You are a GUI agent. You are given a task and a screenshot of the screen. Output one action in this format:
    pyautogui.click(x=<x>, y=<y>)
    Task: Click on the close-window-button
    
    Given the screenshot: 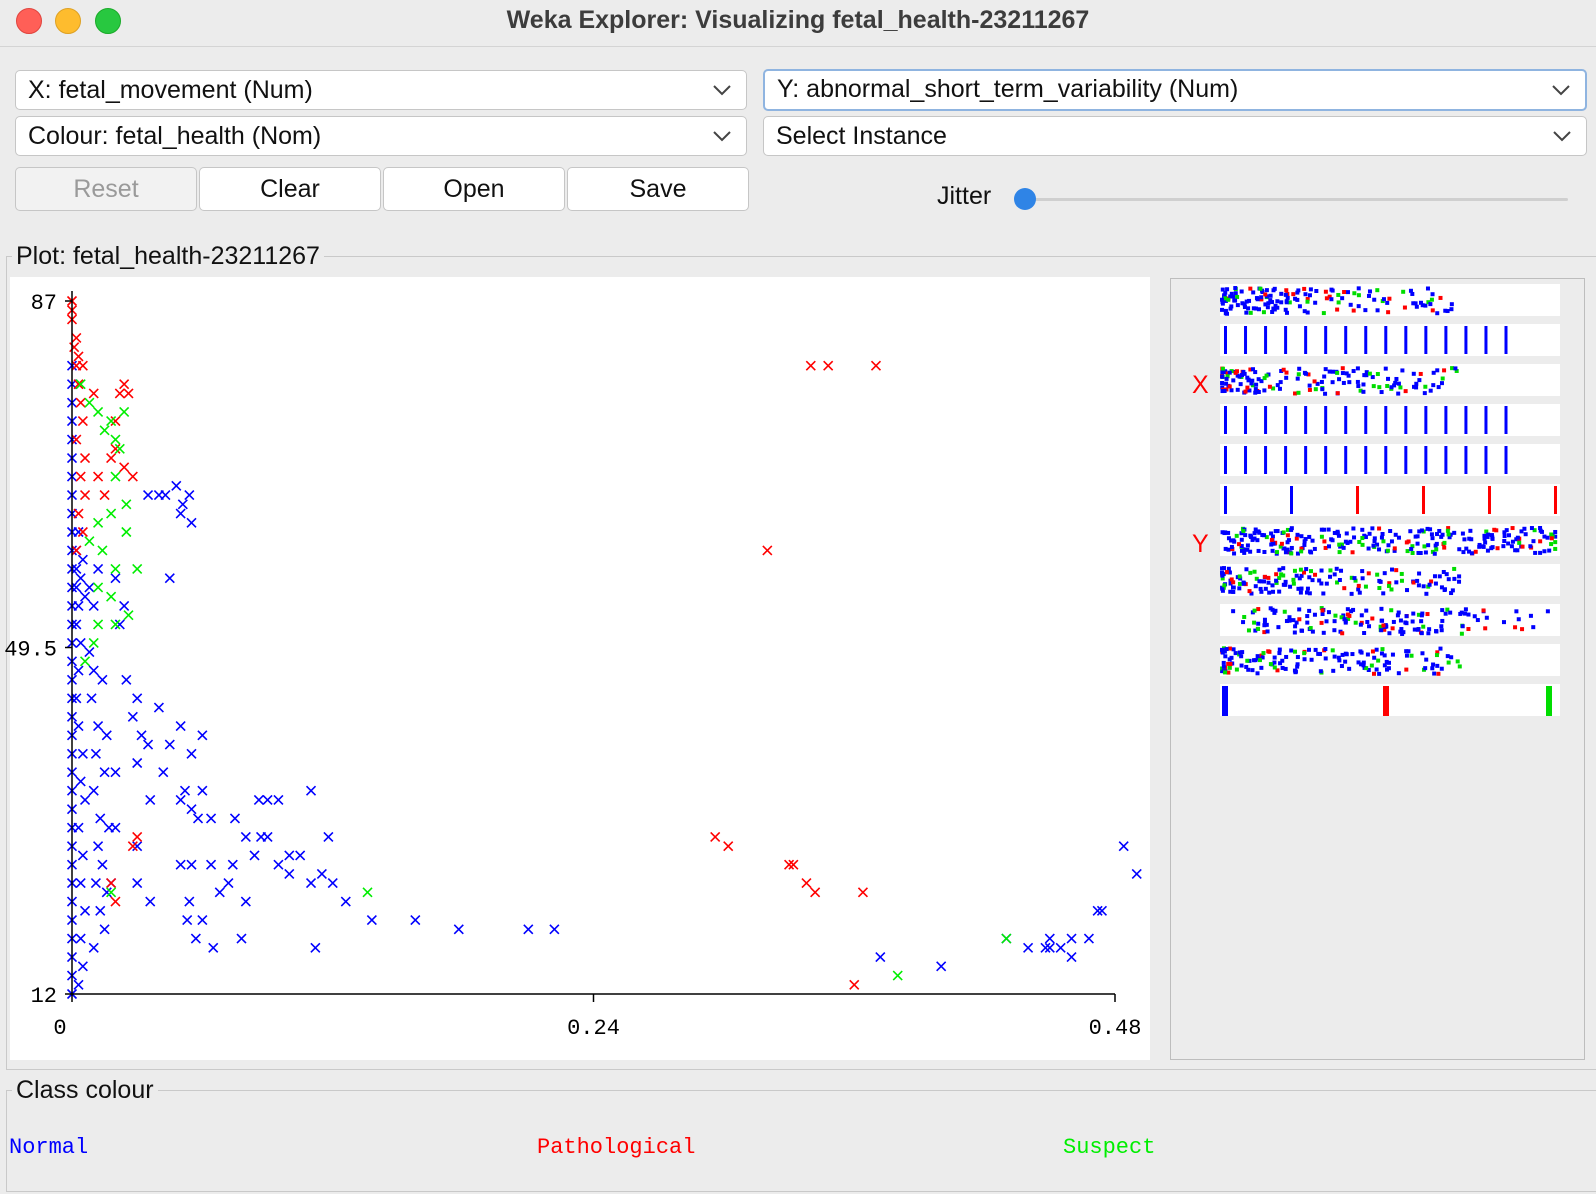 What is the action you would take?
    pyautogui.click(x=29, y=21)
    